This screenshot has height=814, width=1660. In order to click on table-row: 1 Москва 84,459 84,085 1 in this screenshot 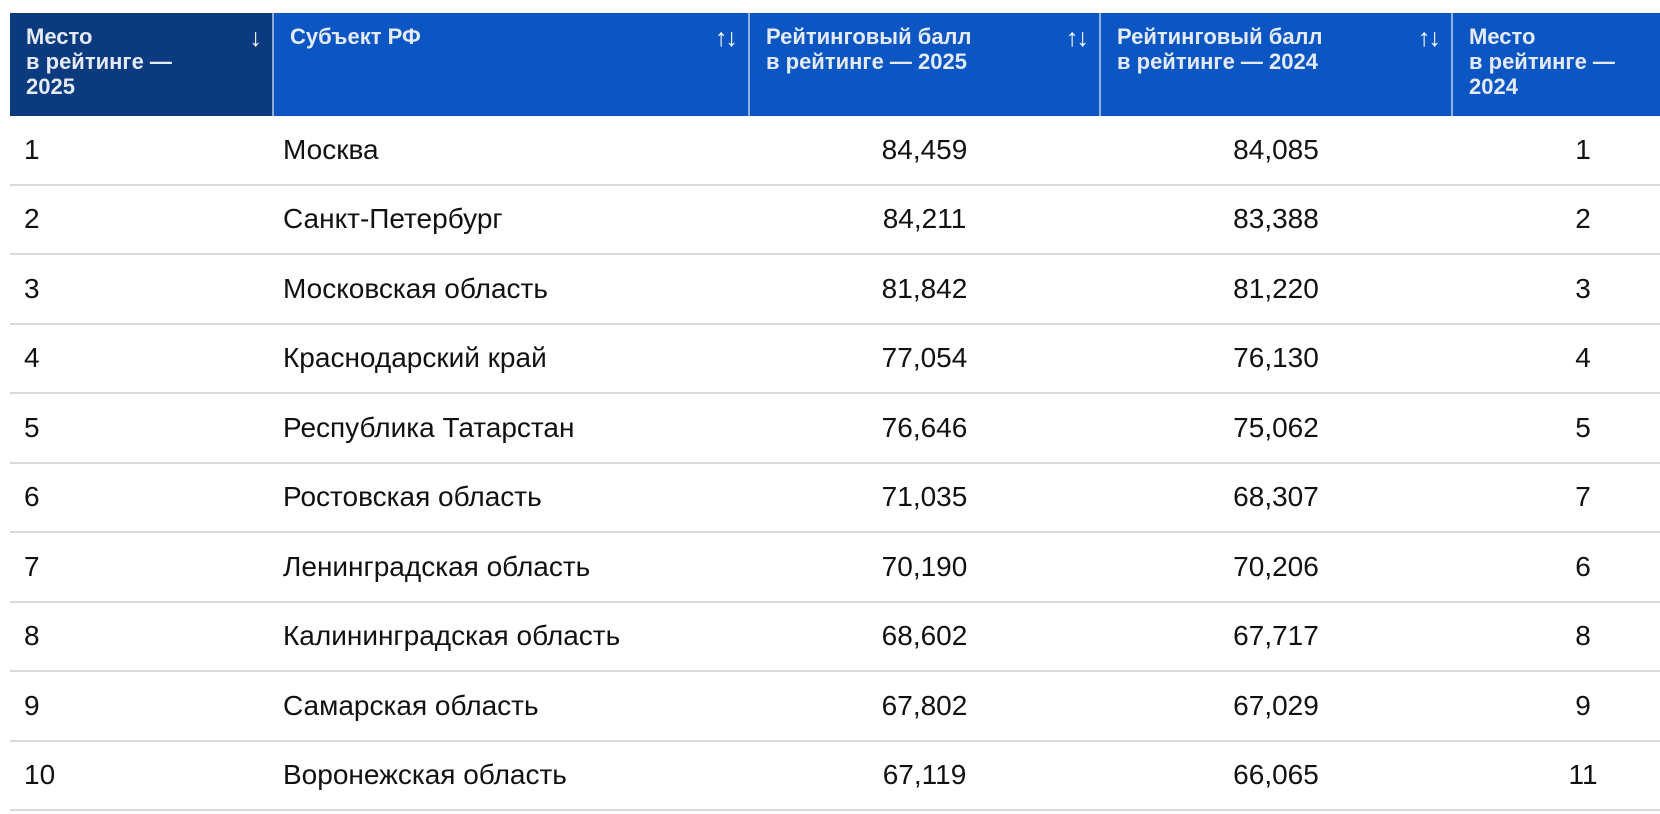, I will do `click(835, 151)`.